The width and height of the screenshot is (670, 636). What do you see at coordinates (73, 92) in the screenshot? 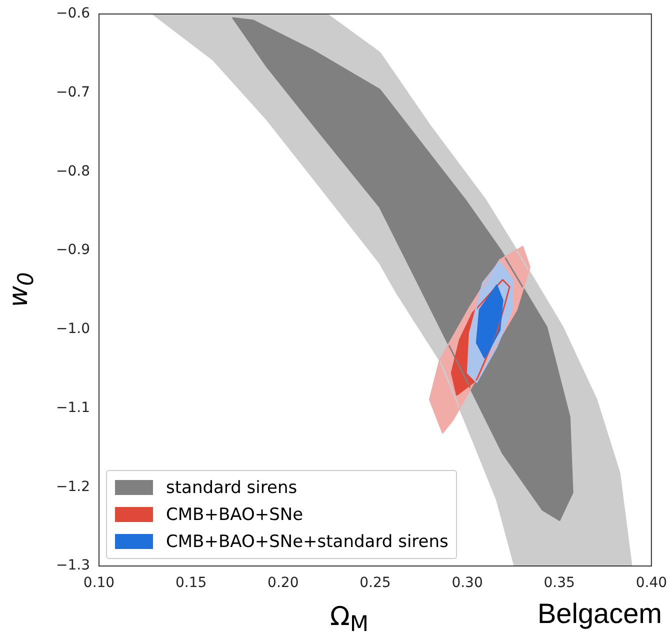
I see `y-tick-label: −0.7` at bounding box center [73, 92].